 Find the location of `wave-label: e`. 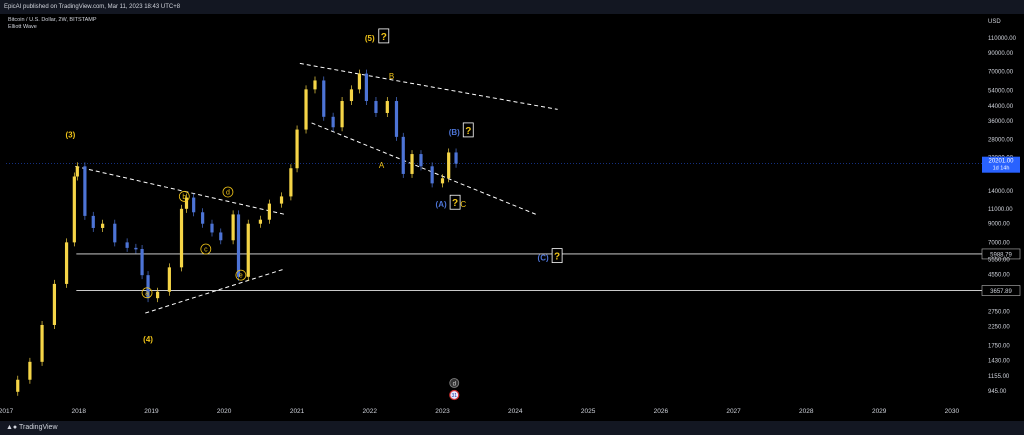

wave-label: e is located at coordinates (241, 276).